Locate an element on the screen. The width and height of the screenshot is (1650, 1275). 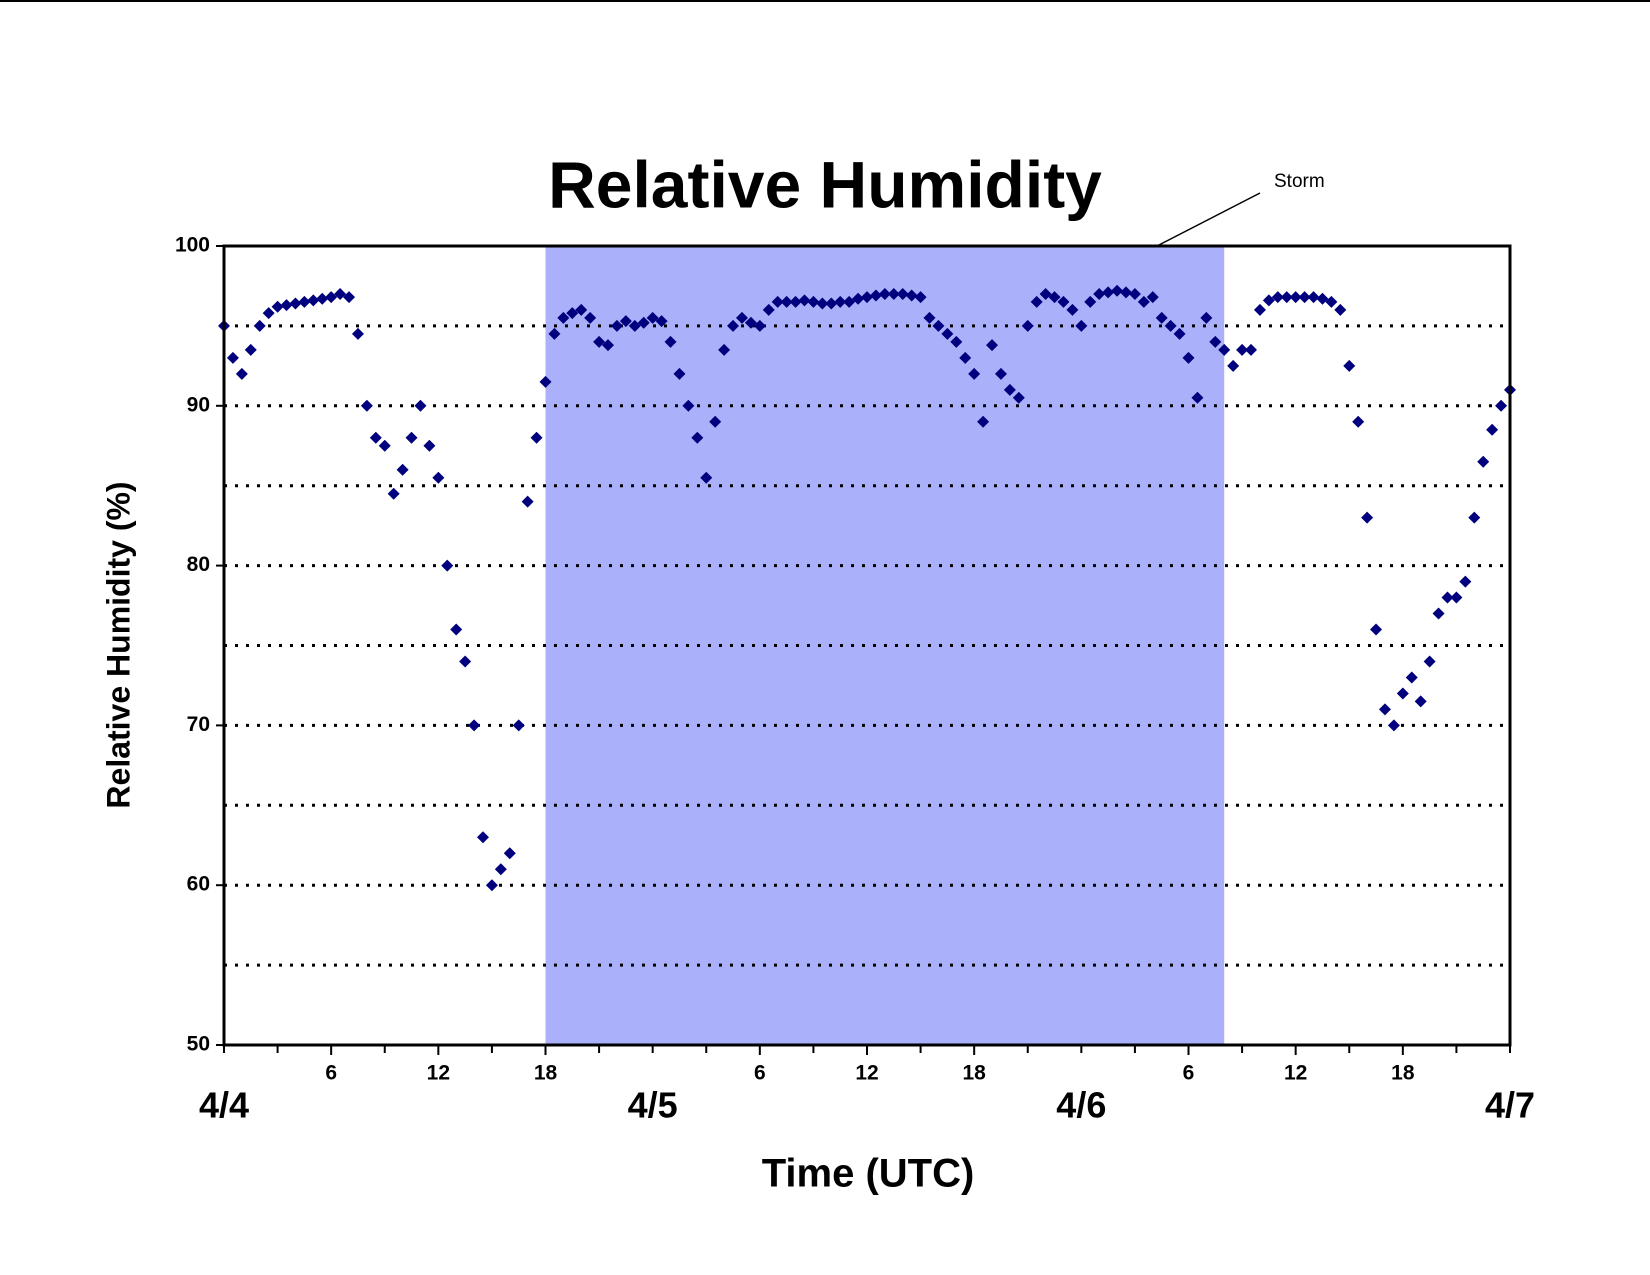
x-date-label: 4/7 is located at coordinates (1510, 1105).